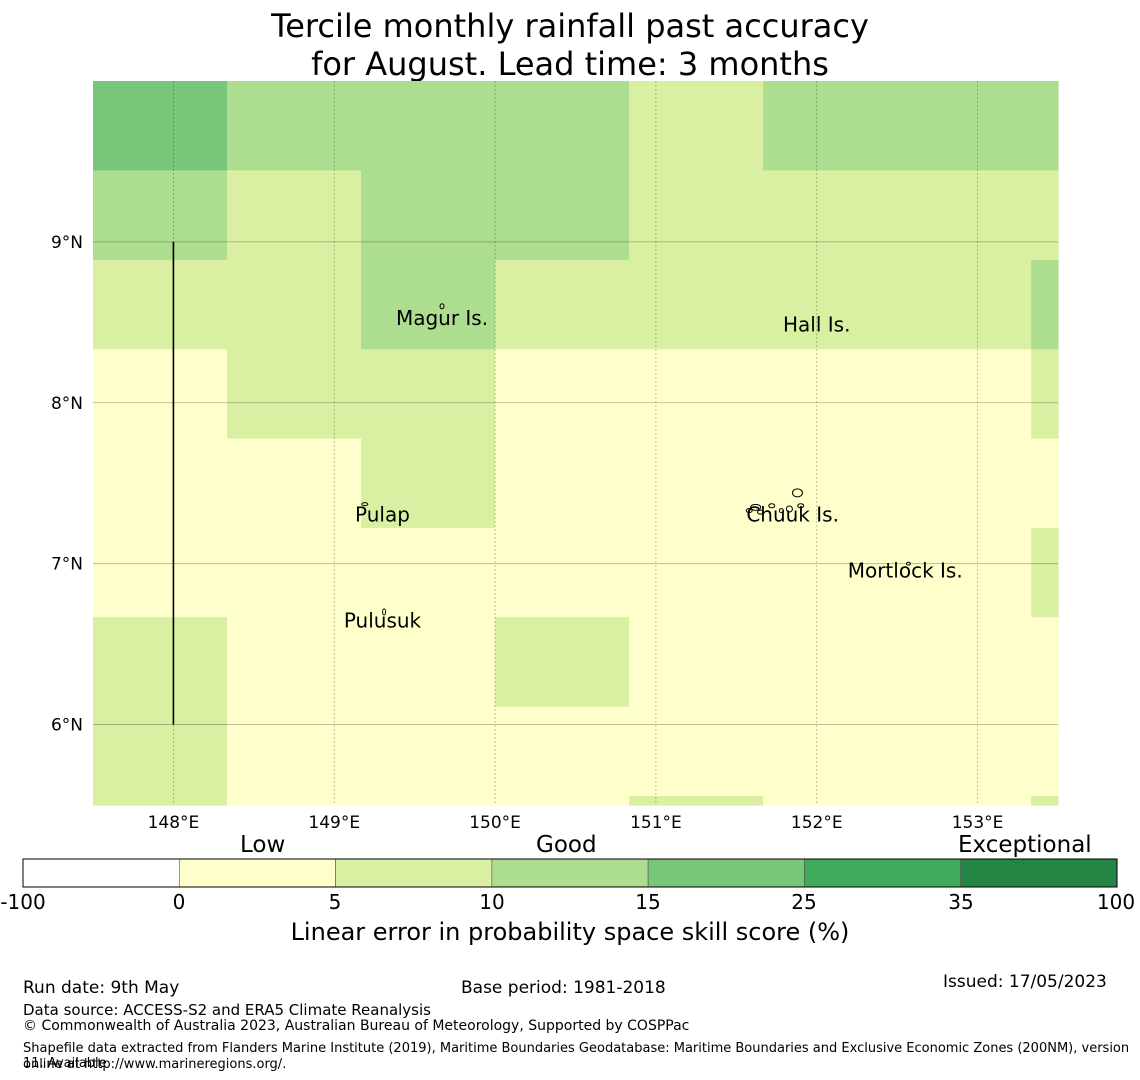  Describe the element at coordinates (563, 988) in the screenshot. I see `base-period: Base period: 1981-2018` at that location.